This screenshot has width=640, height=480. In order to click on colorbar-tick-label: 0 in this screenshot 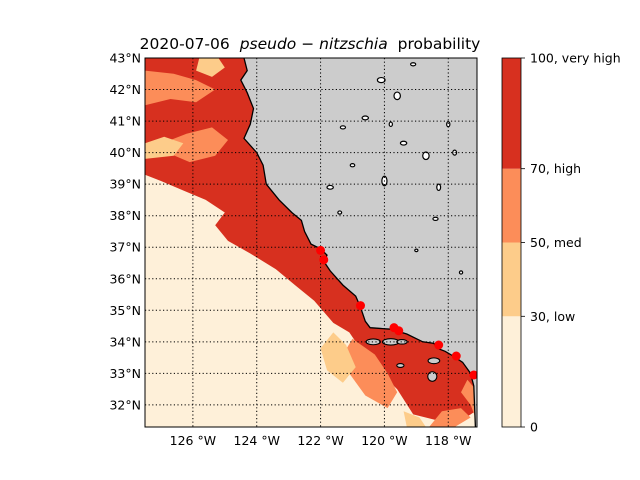, I will do `click(534, 427)`.